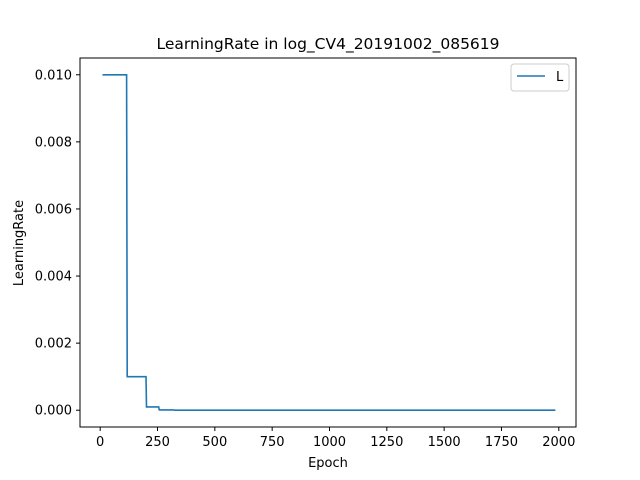  Describe the element at coordinates (53, 142) in the screenshot. I see `y-tick-label: 0.008` at that location.